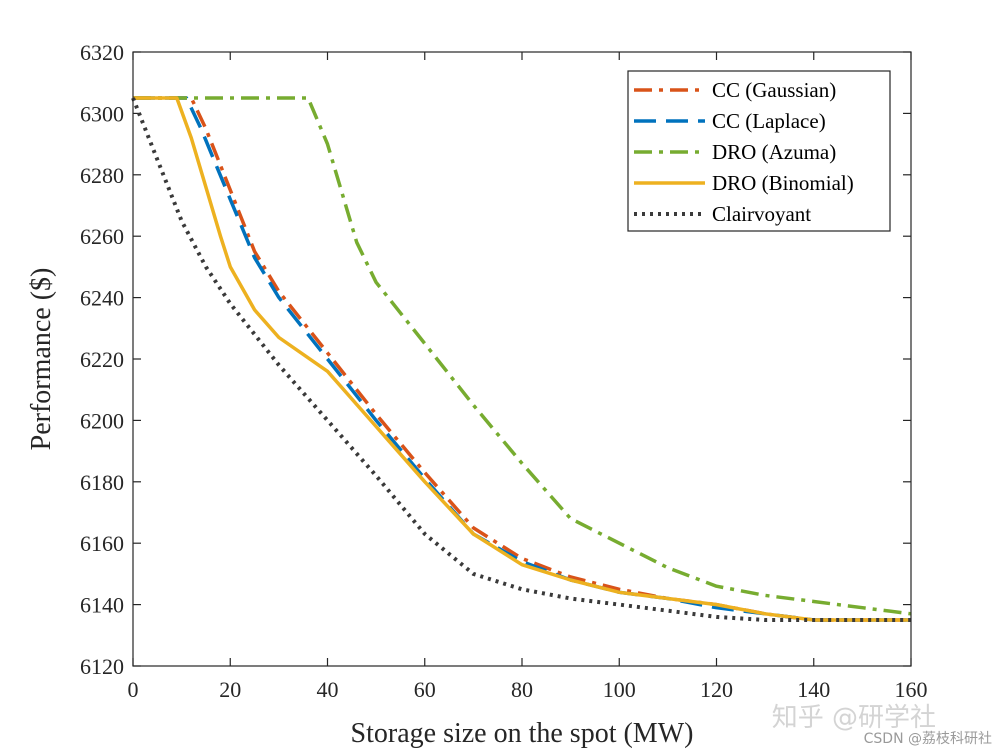 Image resolution: width=1006 pixels, height=754 pixels. Describe the element at coordinates (102, 359) in the screenshot. I see `y-tick-label: 6220` at that location.